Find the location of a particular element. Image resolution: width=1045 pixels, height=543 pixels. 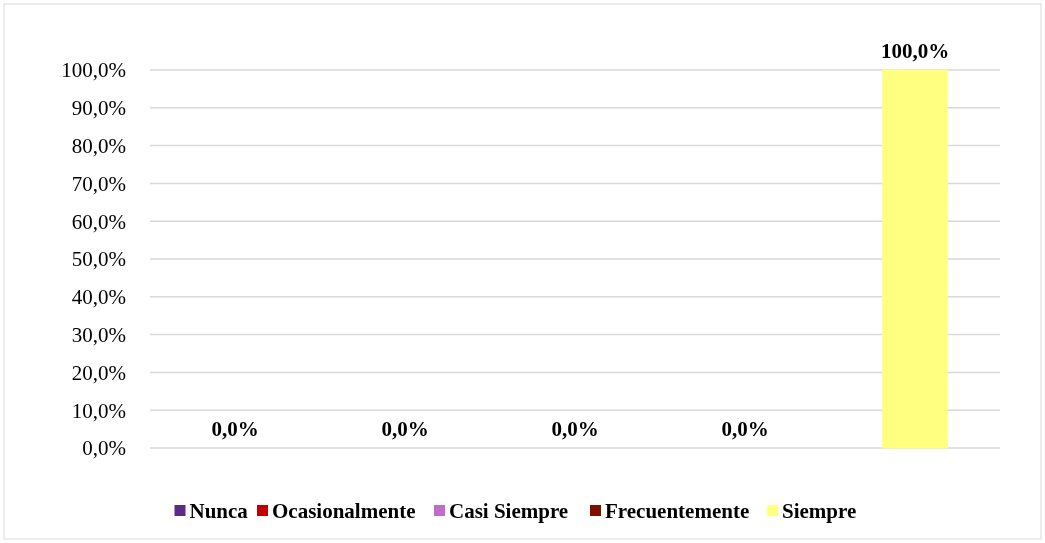

legend-label: Frecuentemente is located at coordinates (677, 511).